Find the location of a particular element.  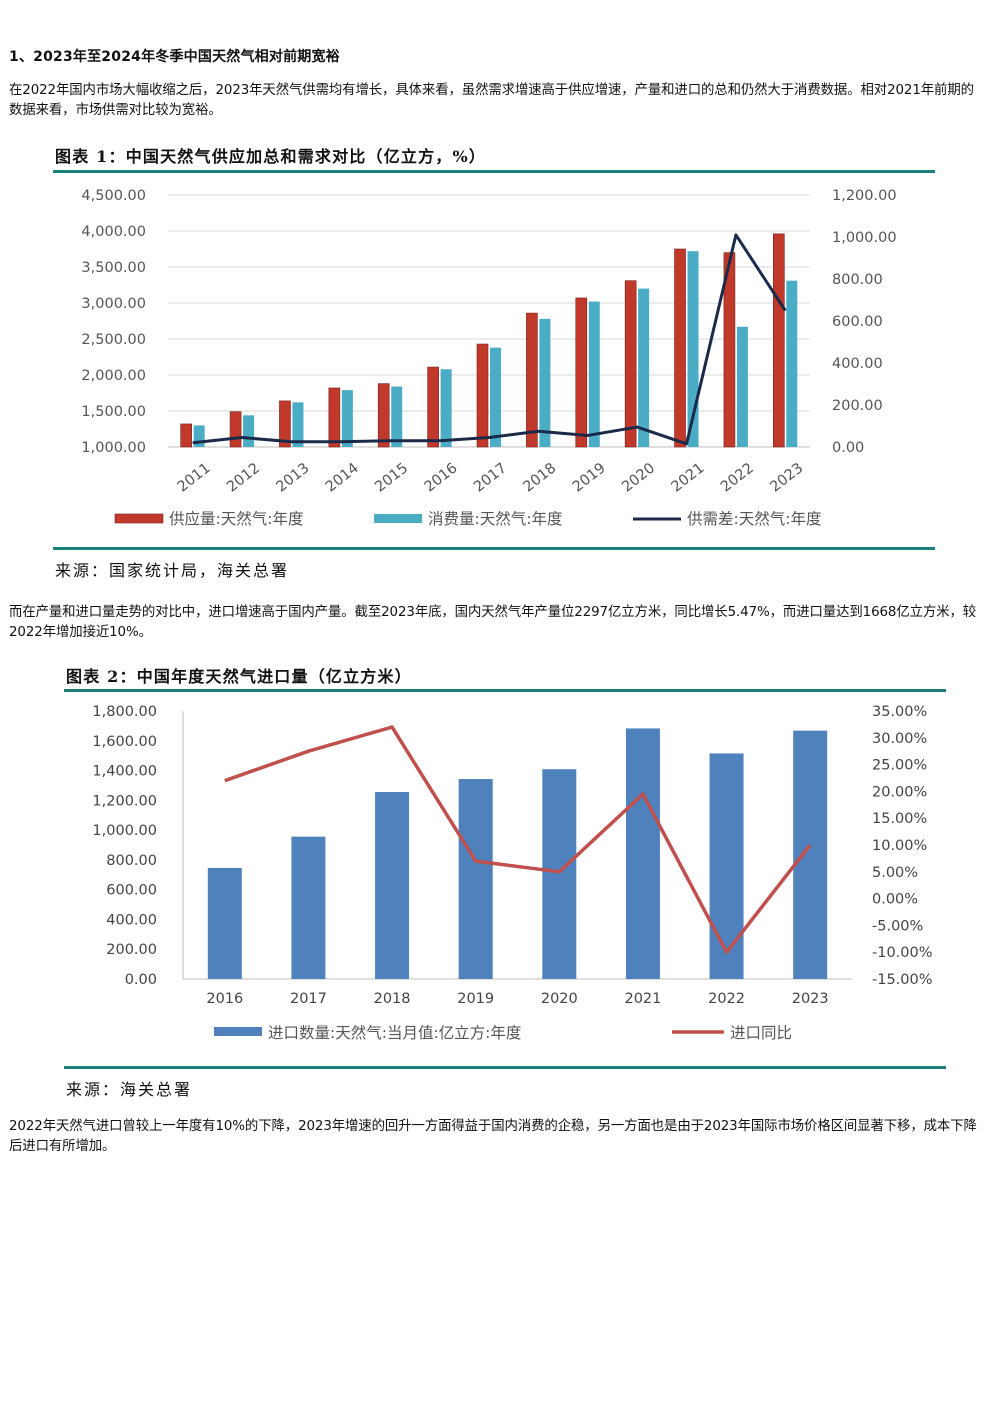

chart1-x-tick-label: 2015 is located at coordinates (391, 477).